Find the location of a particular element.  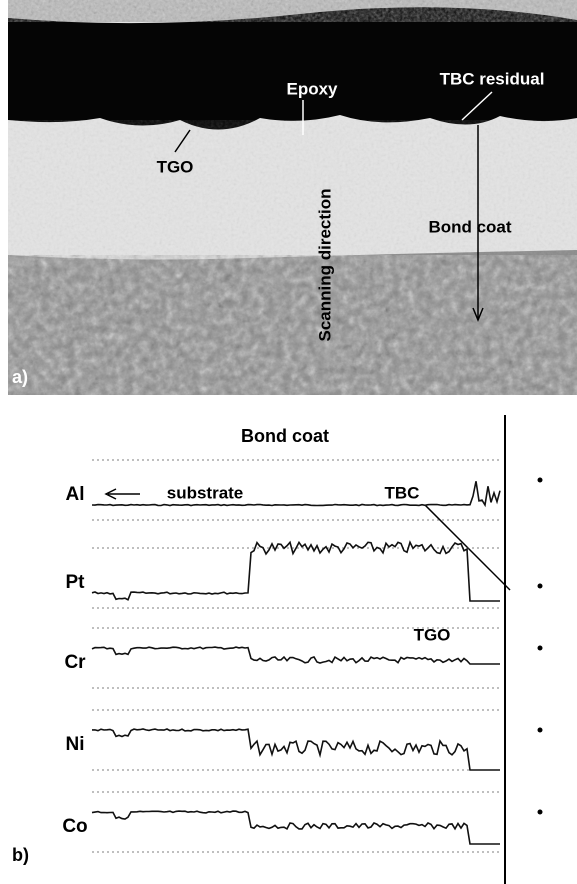

element-label: Ni is located at coordinates (75, 744).